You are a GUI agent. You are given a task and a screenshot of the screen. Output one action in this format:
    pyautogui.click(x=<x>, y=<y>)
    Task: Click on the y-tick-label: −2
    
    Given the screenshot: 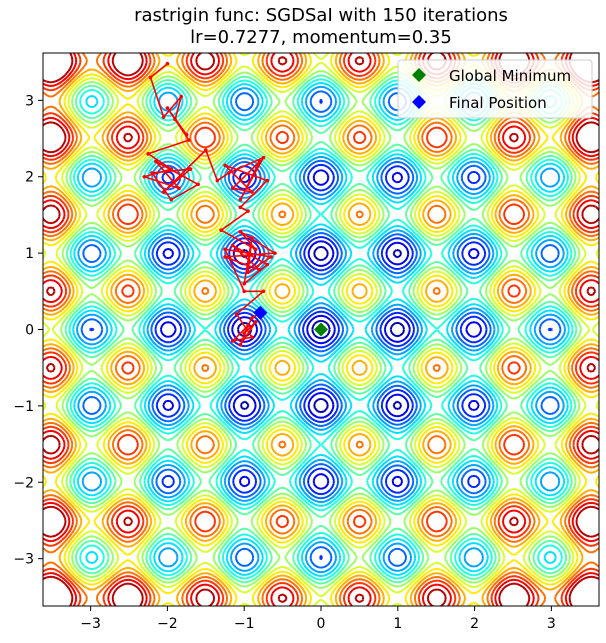 What is the action you would take?
    pyautogui.click(x=23, y=483)
    